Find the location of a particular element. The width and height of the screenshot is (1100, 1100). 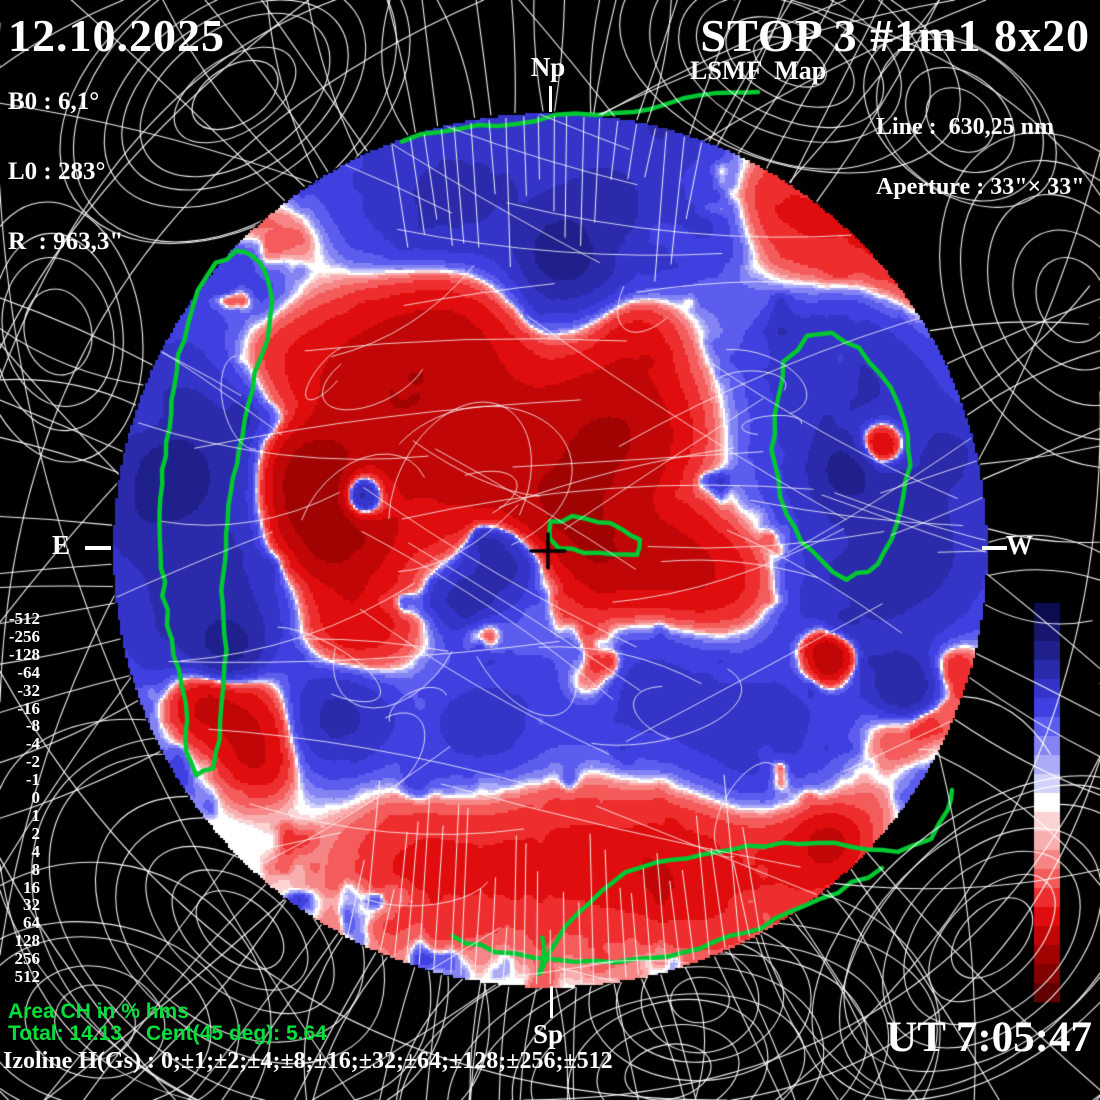

colorbar-tick-label: -2 is located at coordinates (32, 762).